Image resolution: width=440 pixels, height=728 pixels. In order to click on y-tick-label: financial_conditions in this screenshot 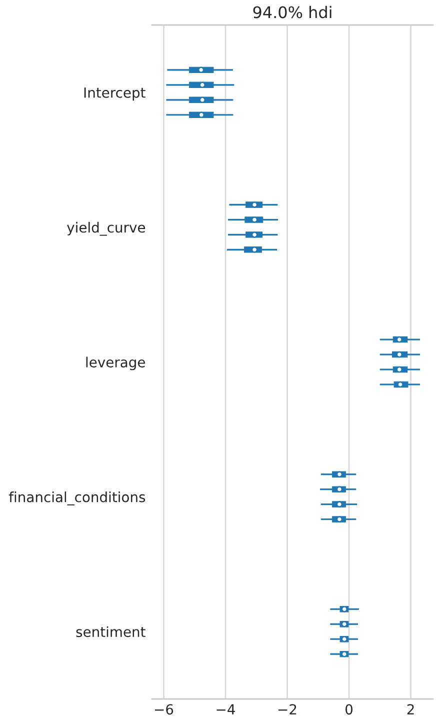, I will do `click(77, 499)`.